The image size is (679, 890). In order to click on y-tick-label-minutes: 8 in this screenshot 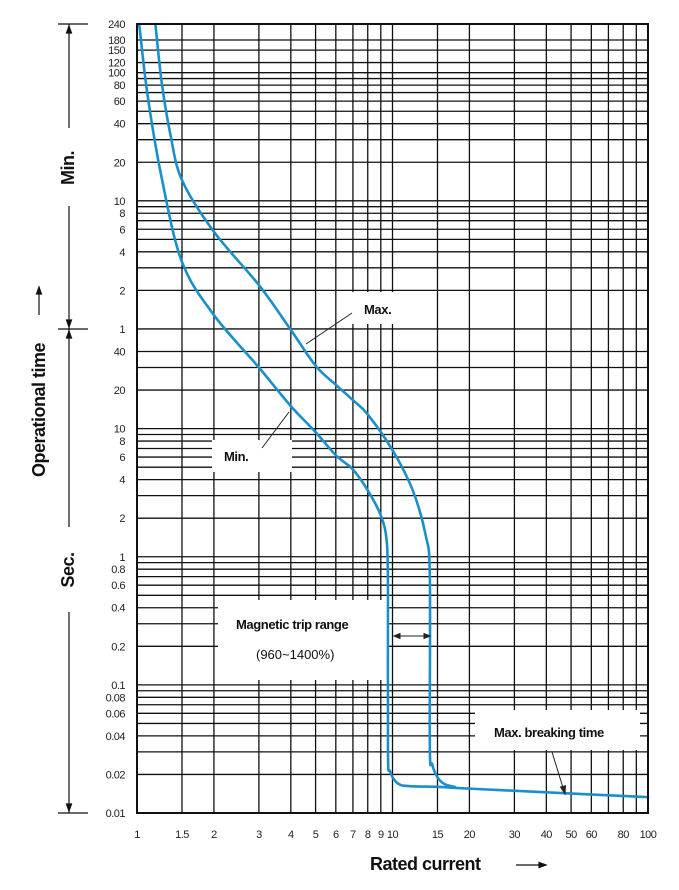, I will do `click(122, 214)`.